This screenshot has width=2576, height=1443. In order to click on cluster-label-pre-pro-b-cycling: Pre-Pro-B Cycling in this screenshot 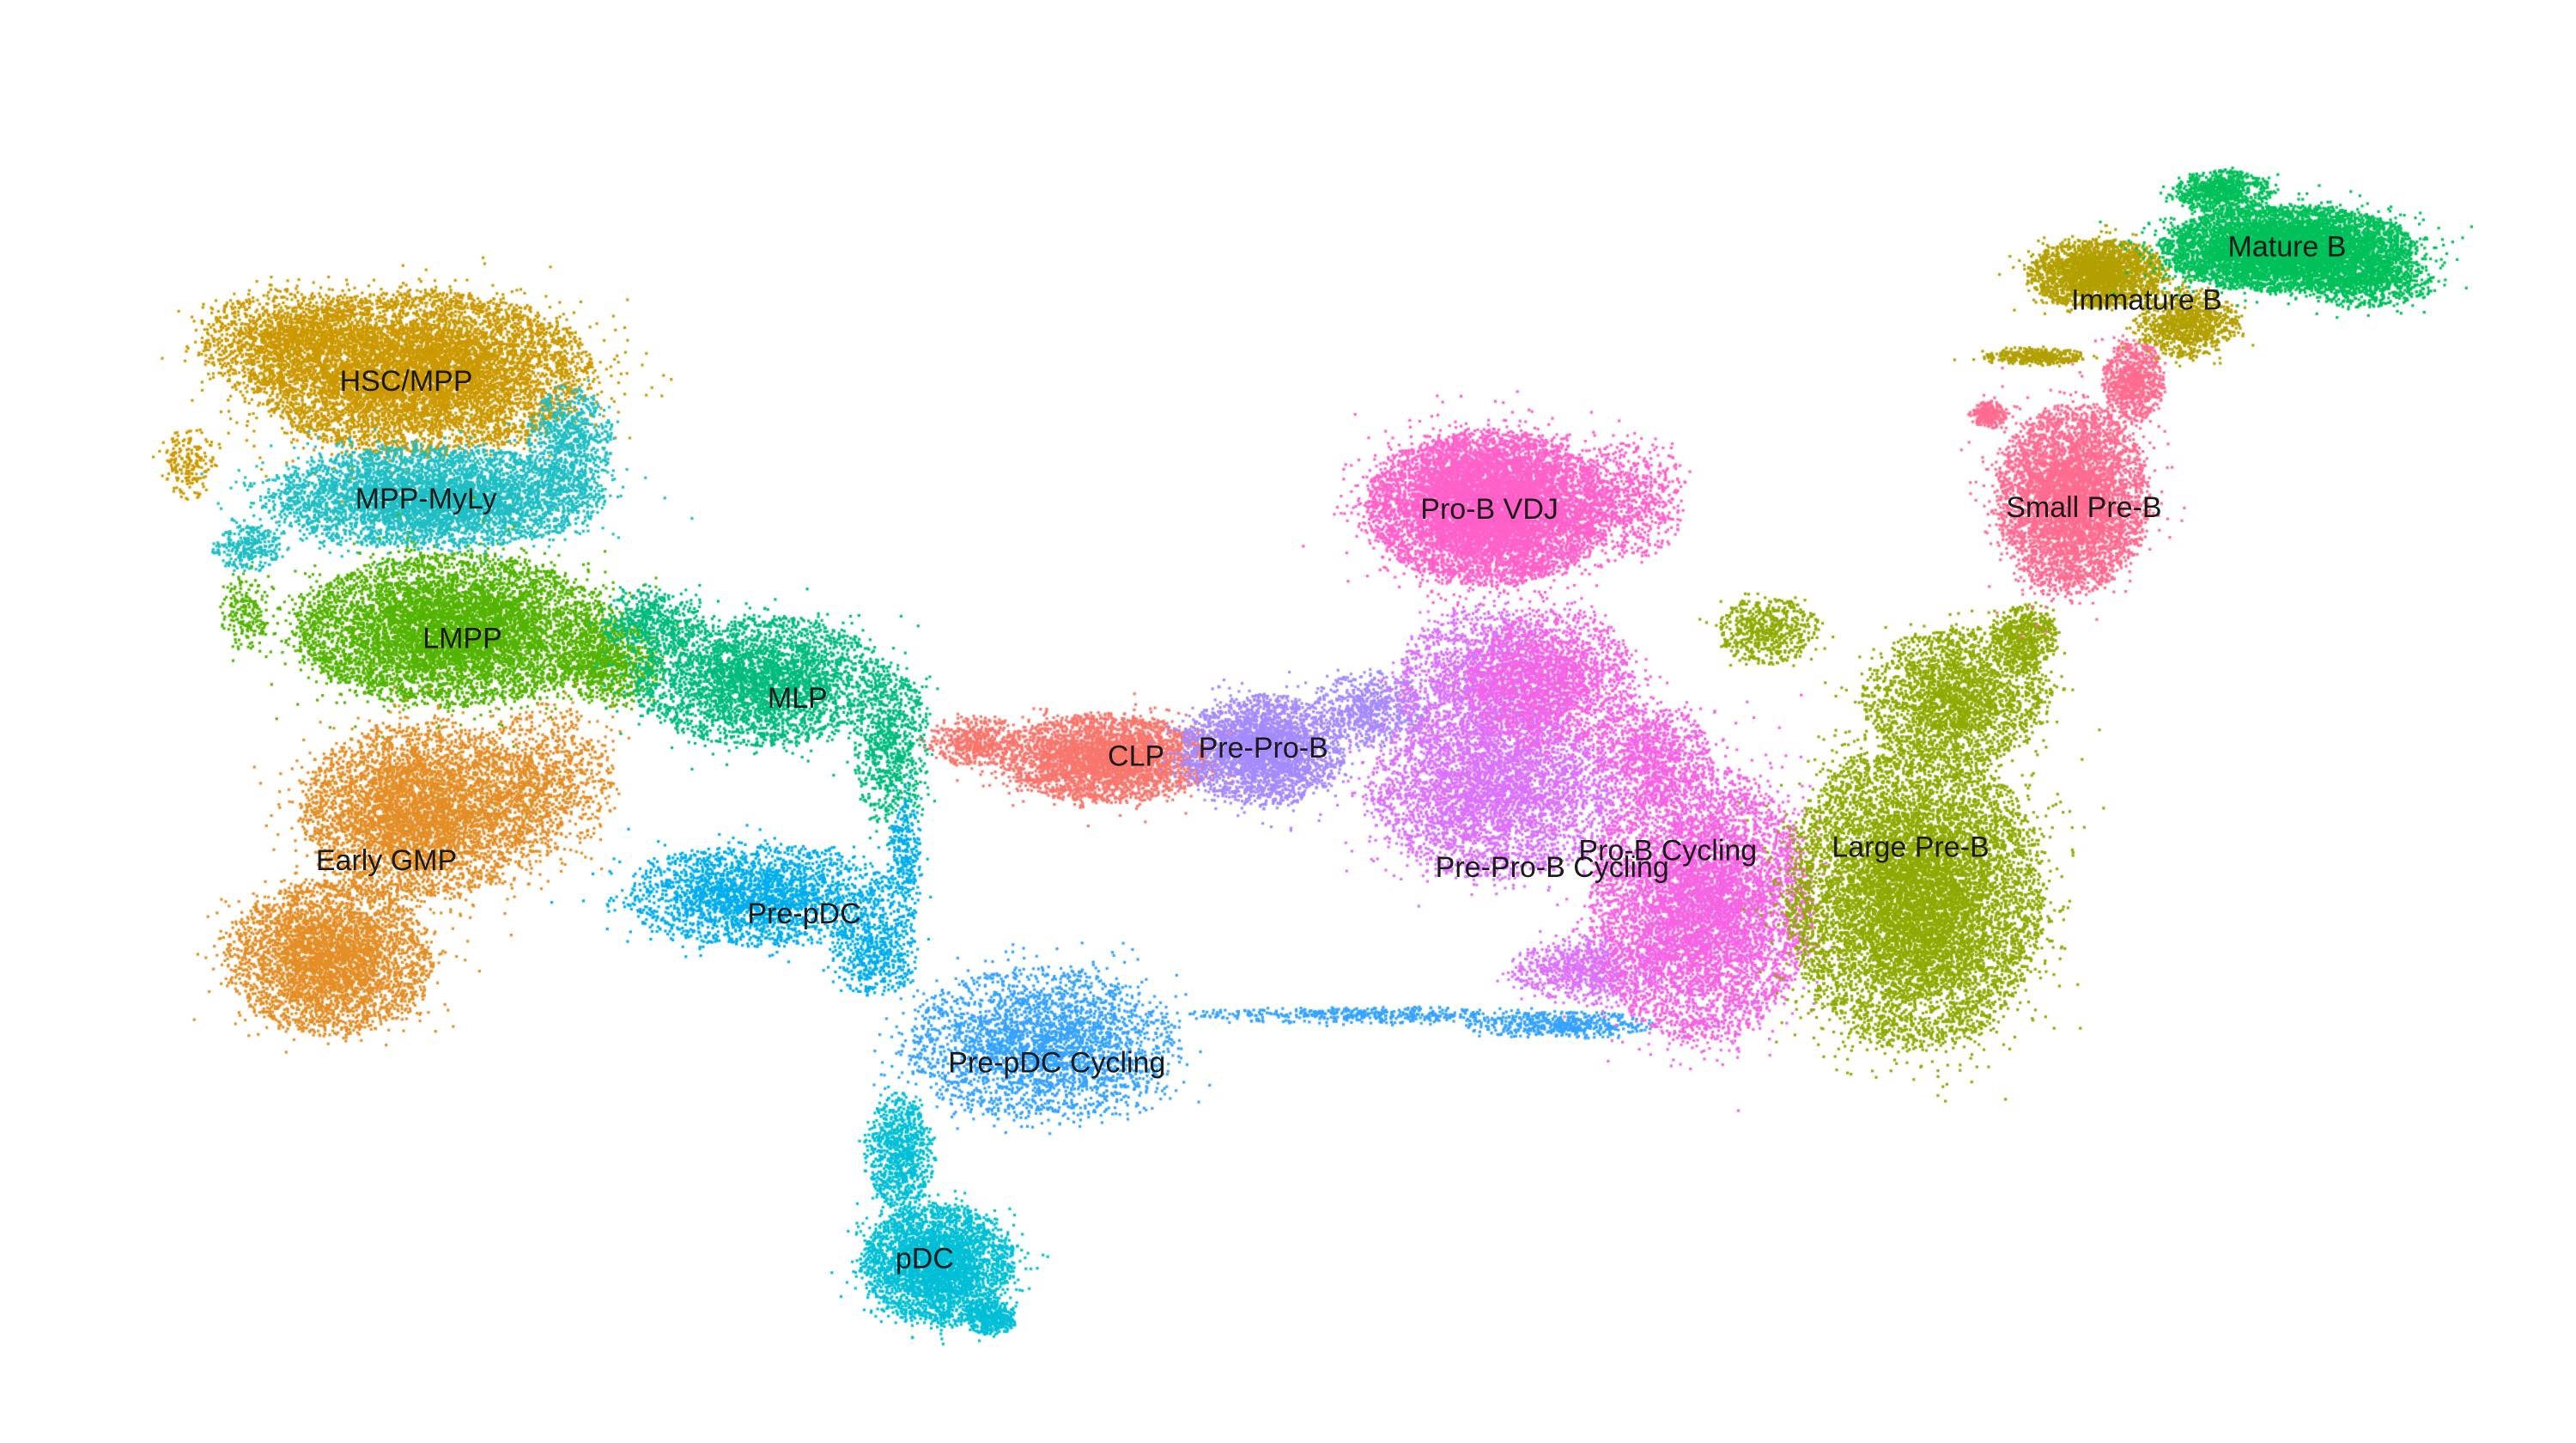, I will do `click(1553, 867)`.